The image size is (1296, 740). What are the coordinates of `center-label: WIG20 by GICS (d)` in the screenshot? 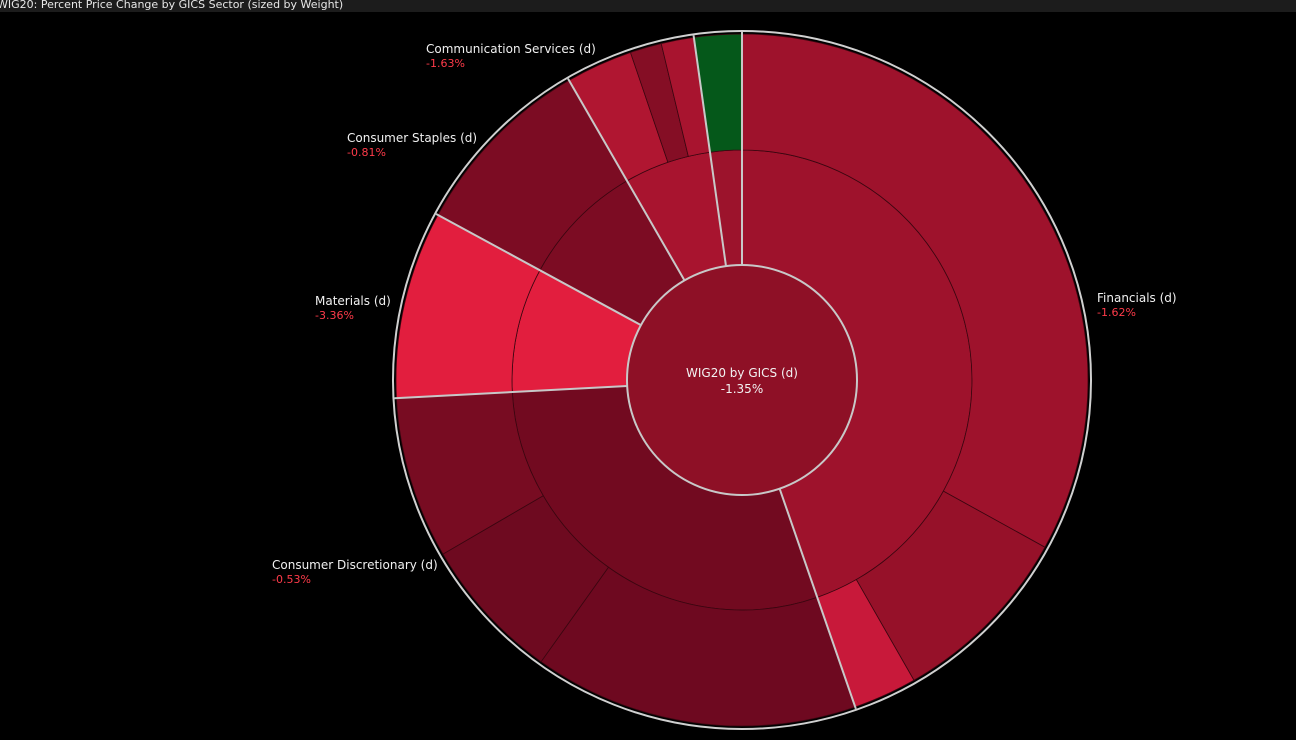 It's located at (742, 373).